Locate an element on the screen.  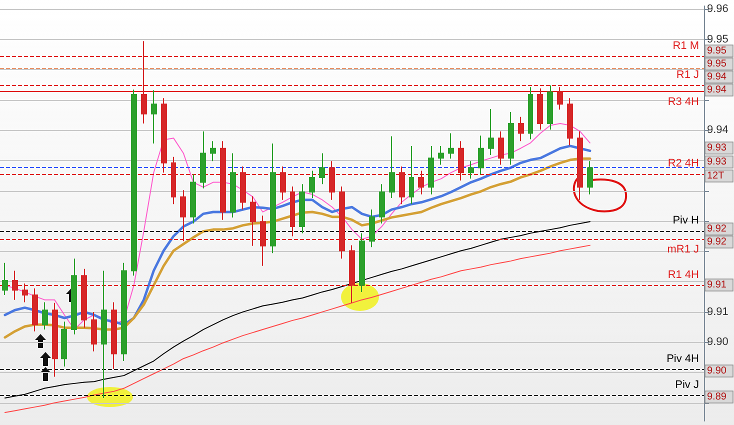
y-tick-label: 9.96 is located at coordinates (717, 9).